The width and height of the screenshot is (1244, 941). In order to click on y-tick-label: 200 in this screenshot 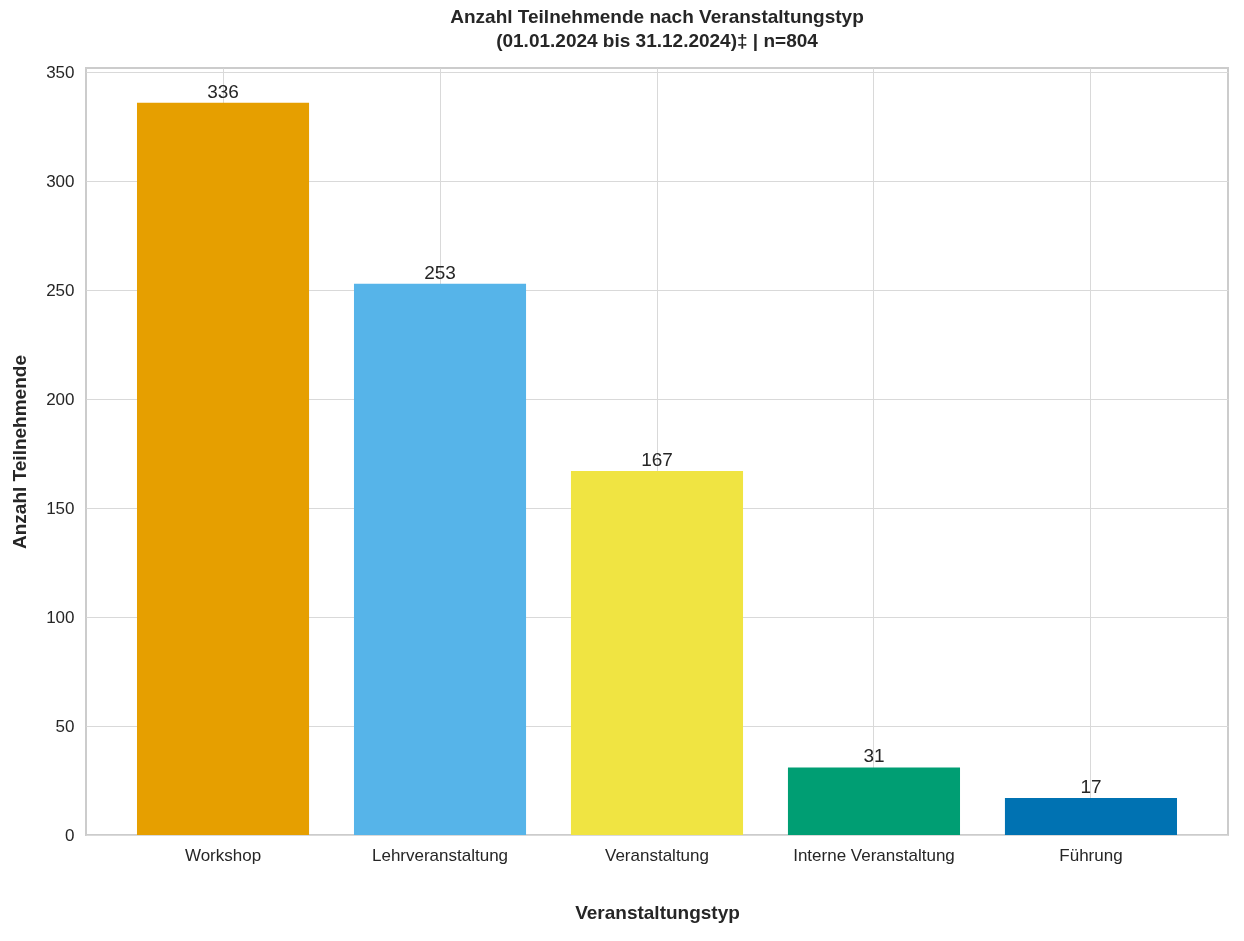, I will do `click(60, 399)`.